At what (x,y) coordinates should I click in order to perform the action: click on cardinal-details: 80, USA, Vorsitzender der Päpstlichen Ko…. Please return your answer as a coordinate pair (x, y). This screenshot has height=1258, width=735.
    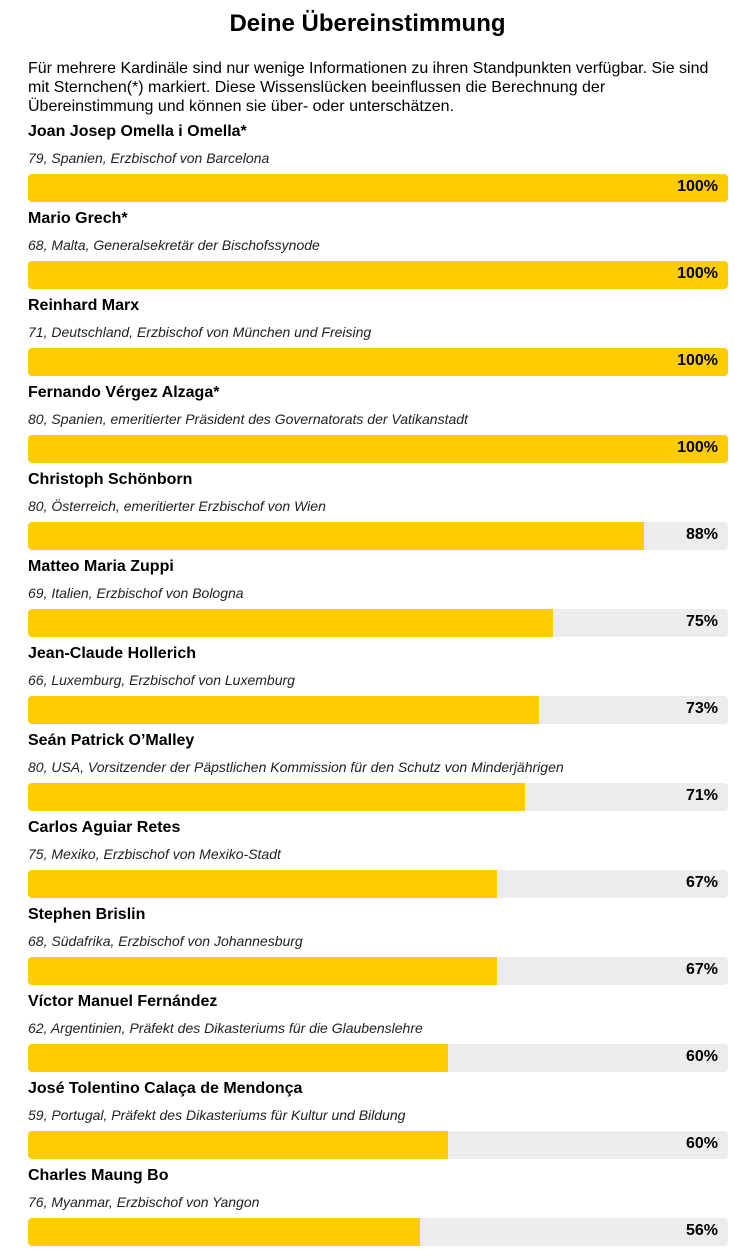
    Looking at the image, I should click on (296, 767).